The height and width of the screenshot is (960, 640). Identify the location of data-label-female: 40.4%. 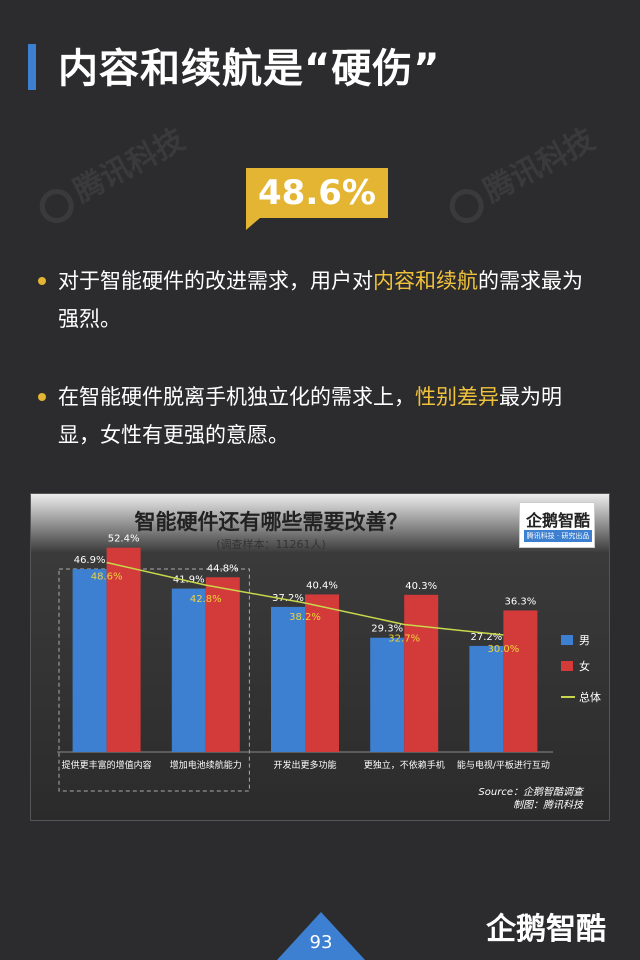
(322, 585).